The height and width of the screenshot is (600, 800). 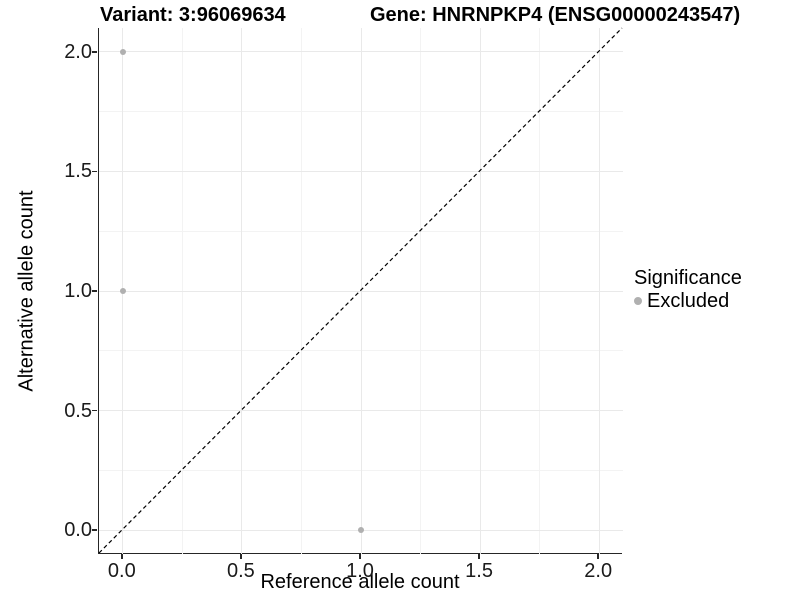 I want to click on legend: Significance Excluded, so click(x=688, y=289).